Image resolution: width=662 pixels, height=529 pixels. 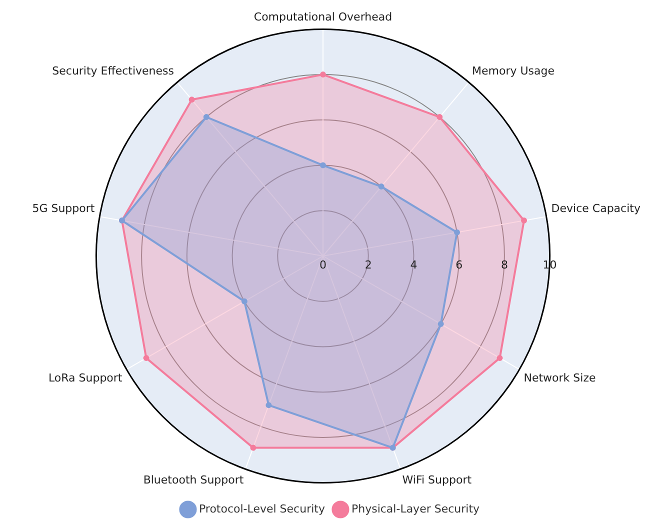 What do you see at coordinates (459, 265) in the screenshot?
I see `y-tick-label: 6` at bounding box center [459, 265].